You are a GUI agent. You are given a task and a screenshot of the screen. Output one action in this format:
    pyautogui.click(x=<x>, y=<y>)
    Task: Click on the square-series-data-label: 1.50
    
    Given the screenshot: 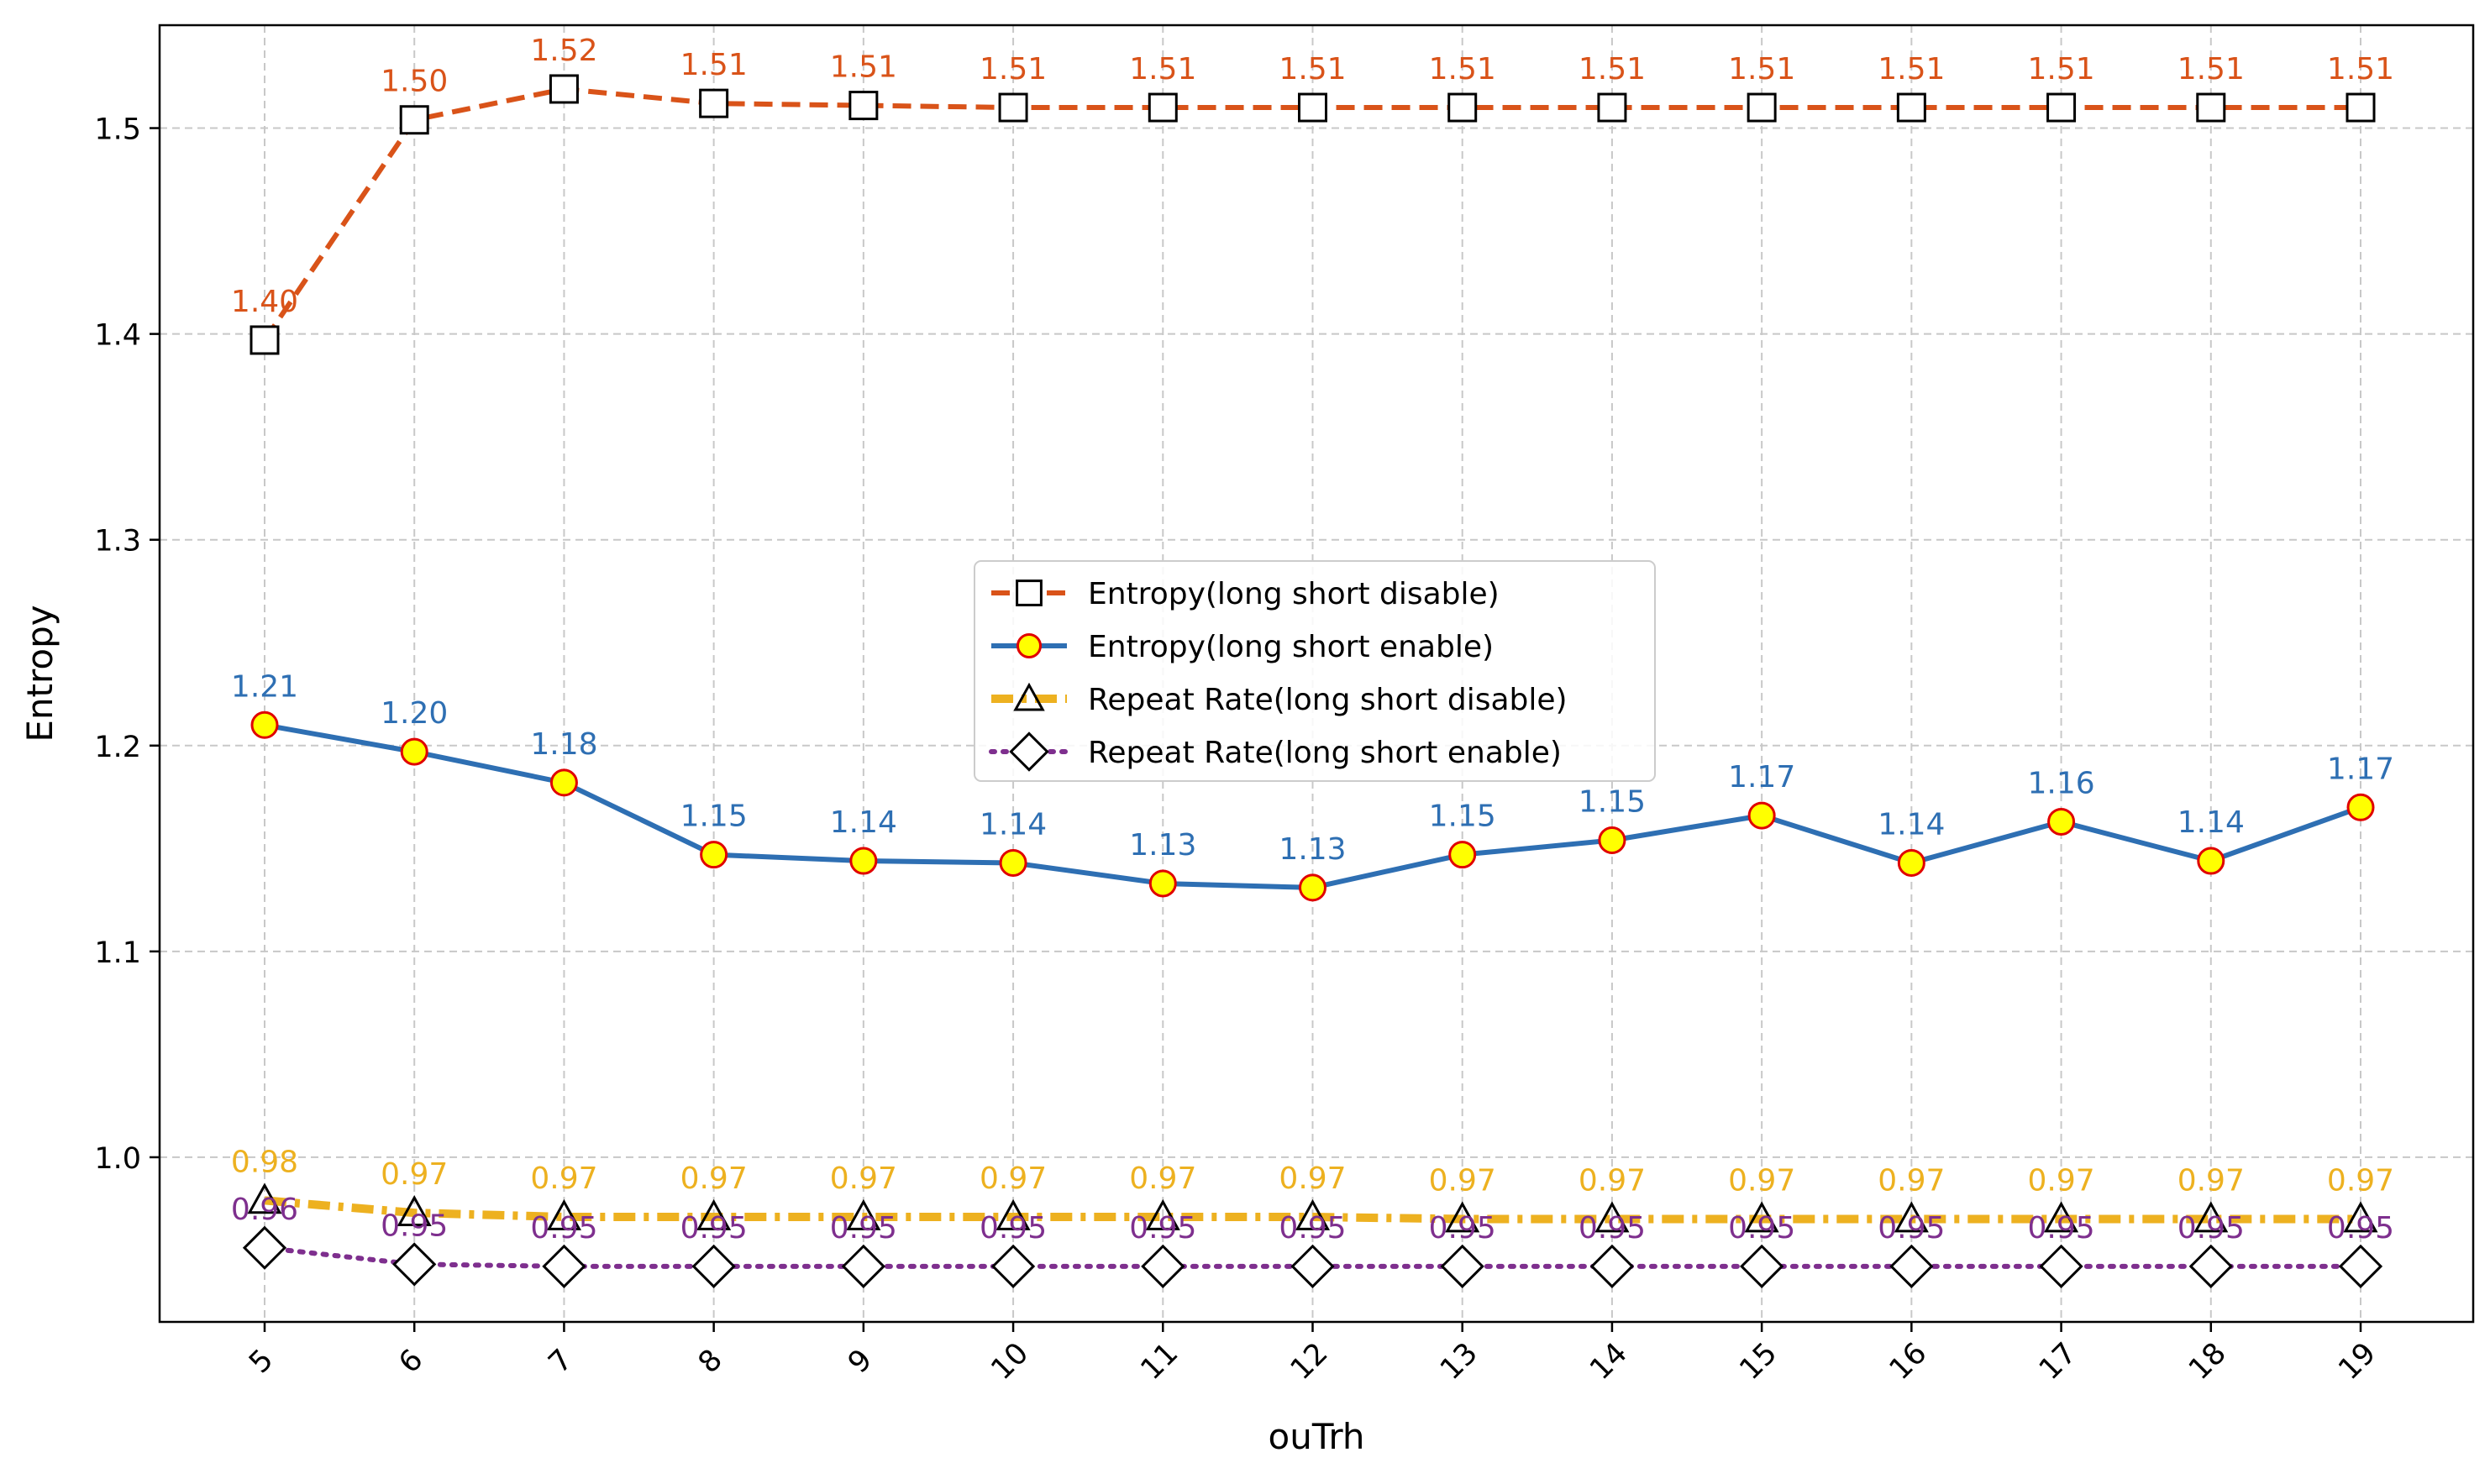 What is the action you would take?
    pyautogui.click(x=414, y=82)
    